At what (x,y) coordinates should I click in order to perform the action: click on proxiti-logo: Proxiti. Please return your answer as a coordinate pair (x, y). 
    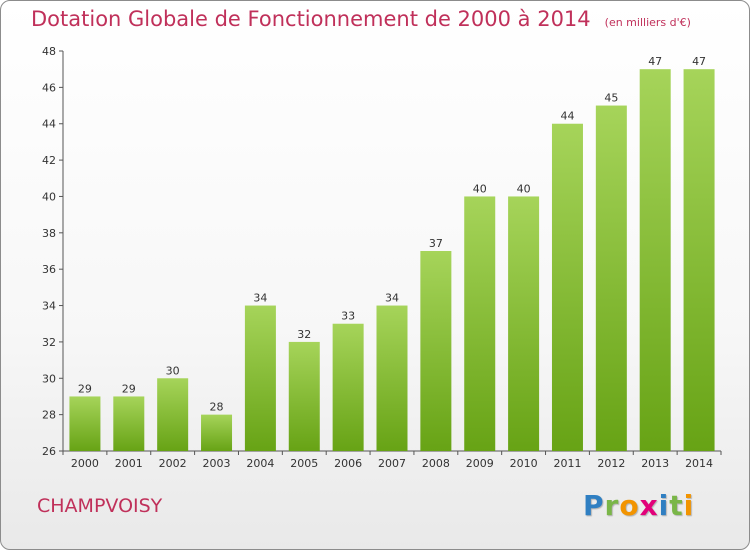
    Looking at the image, I should click on (638, 505).